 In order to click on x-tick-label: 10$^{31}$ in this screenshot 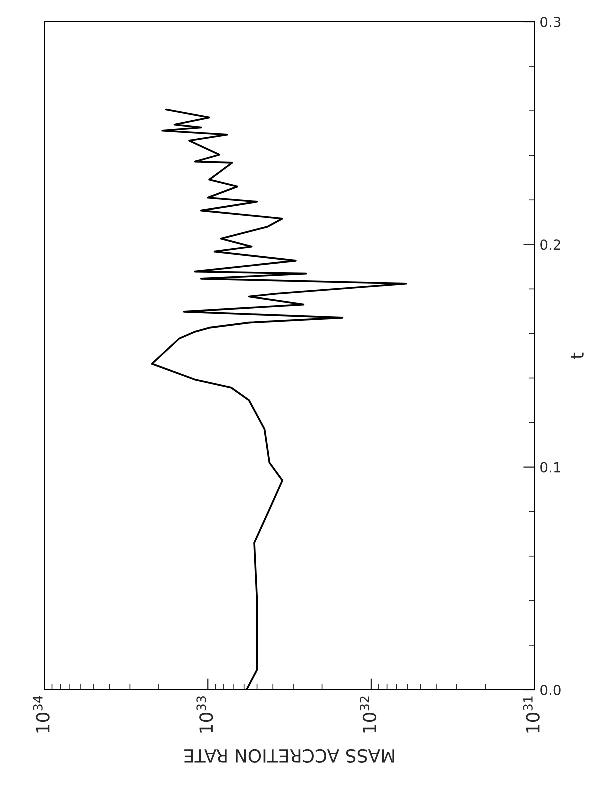, I will do `click(531, 714)`.